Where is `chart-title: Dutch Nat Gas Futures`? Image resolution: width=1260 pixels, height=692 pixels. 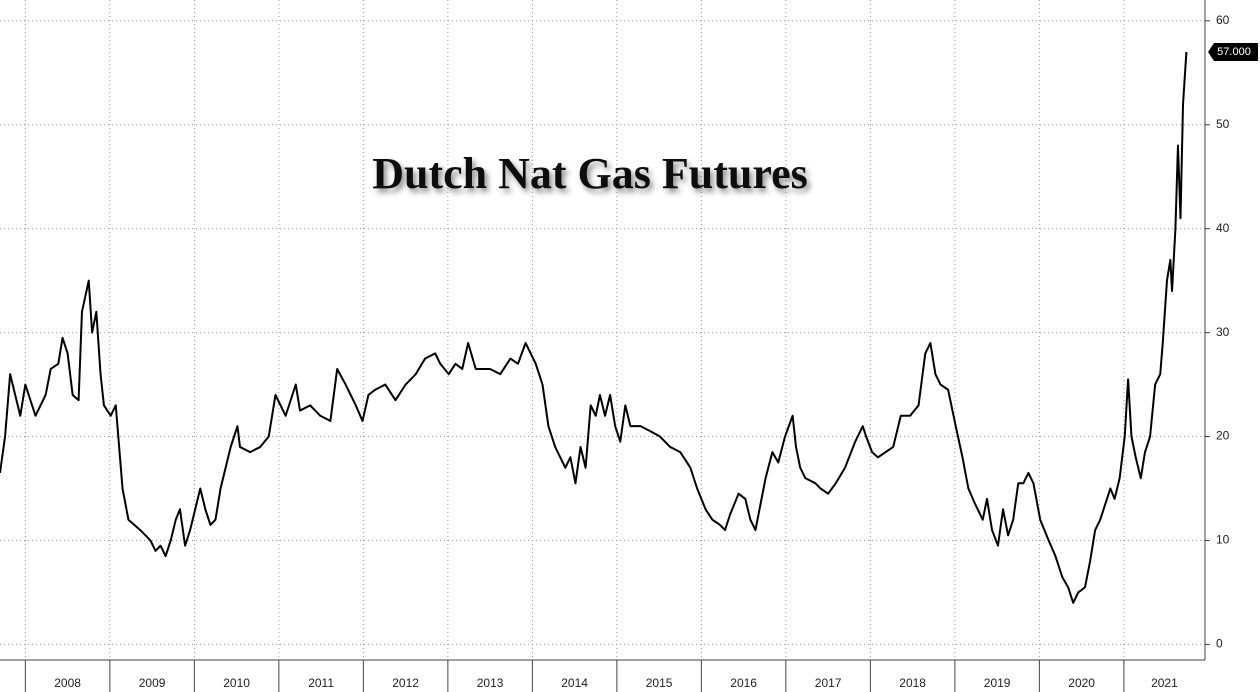 chart-title: Dutch Nat Gas Futures is located at coordinates (590, 173).